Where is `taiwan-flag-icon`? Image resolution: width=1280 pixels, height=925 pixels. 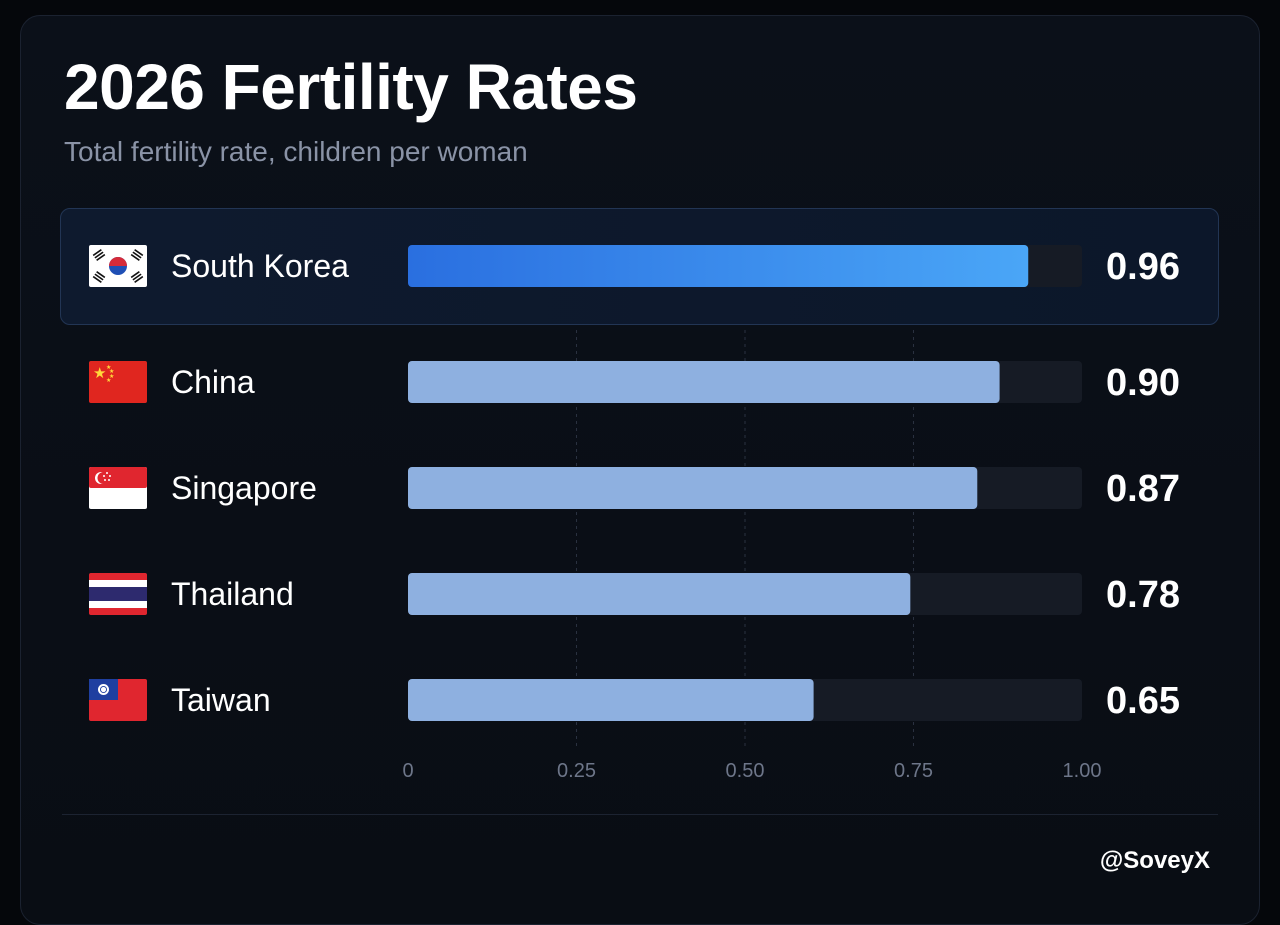 taiwan-flag-icon is located at coordinates (118, 700).